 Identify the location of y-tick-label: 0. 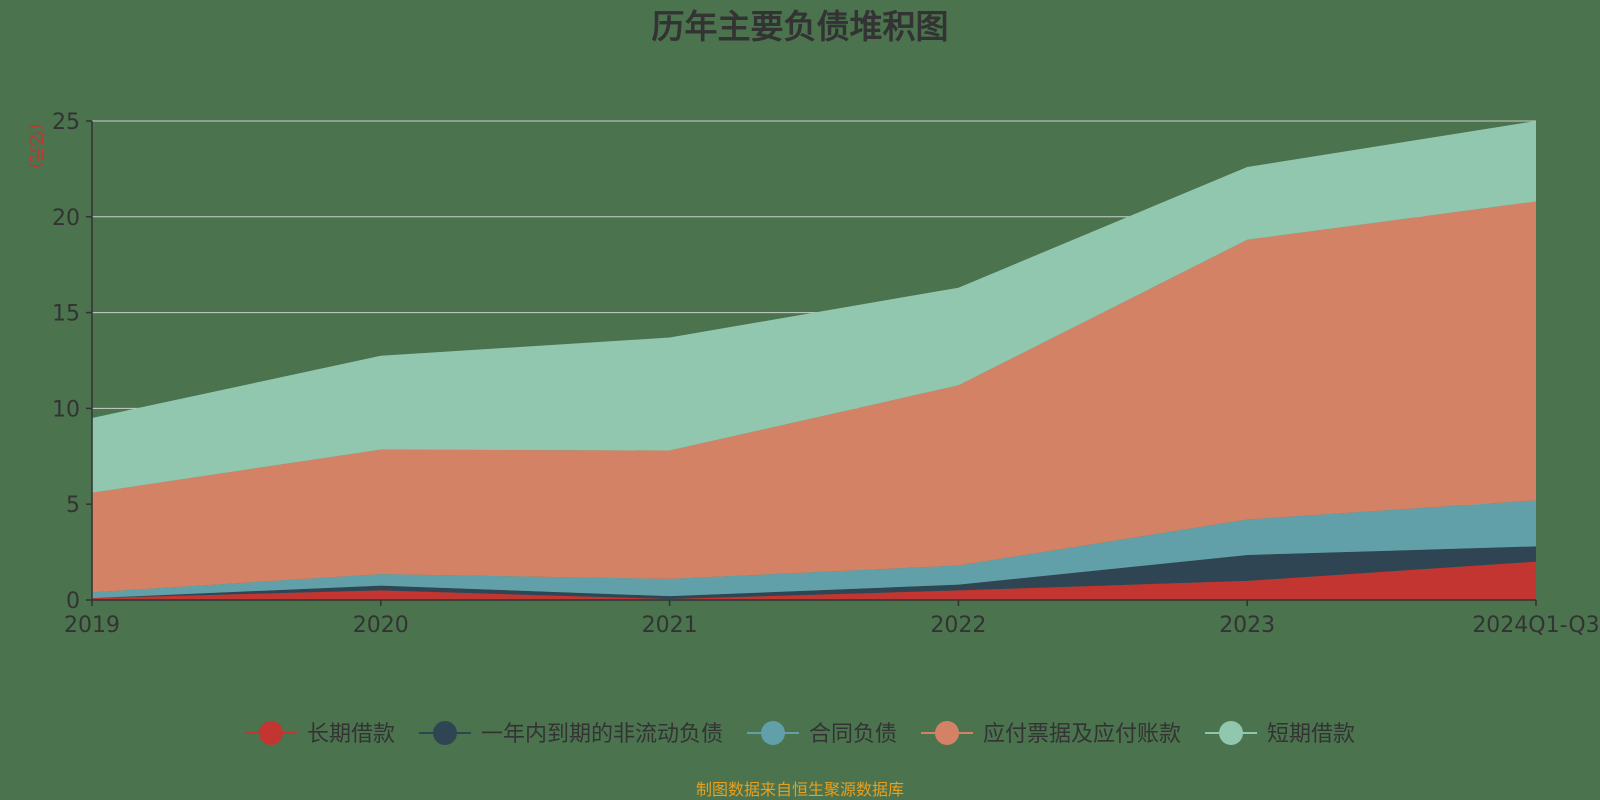
(73, 601).